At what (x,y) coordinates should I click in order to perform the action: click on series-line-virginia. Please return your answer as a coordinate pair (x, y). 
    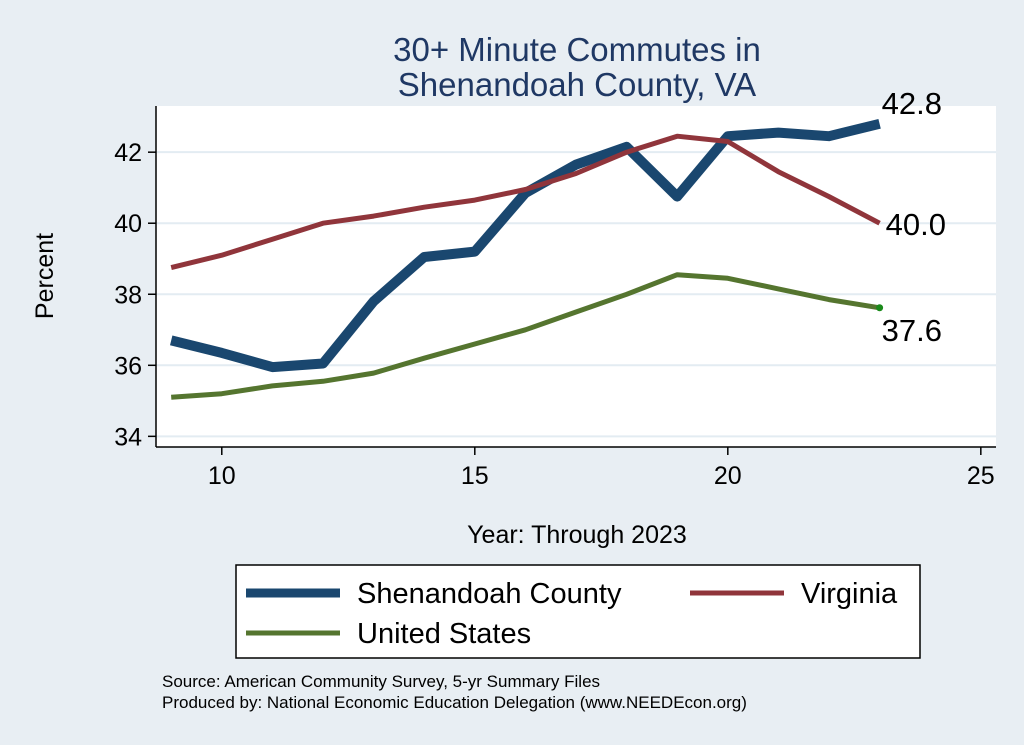
    Looking at the image, I should click on (525, 202).